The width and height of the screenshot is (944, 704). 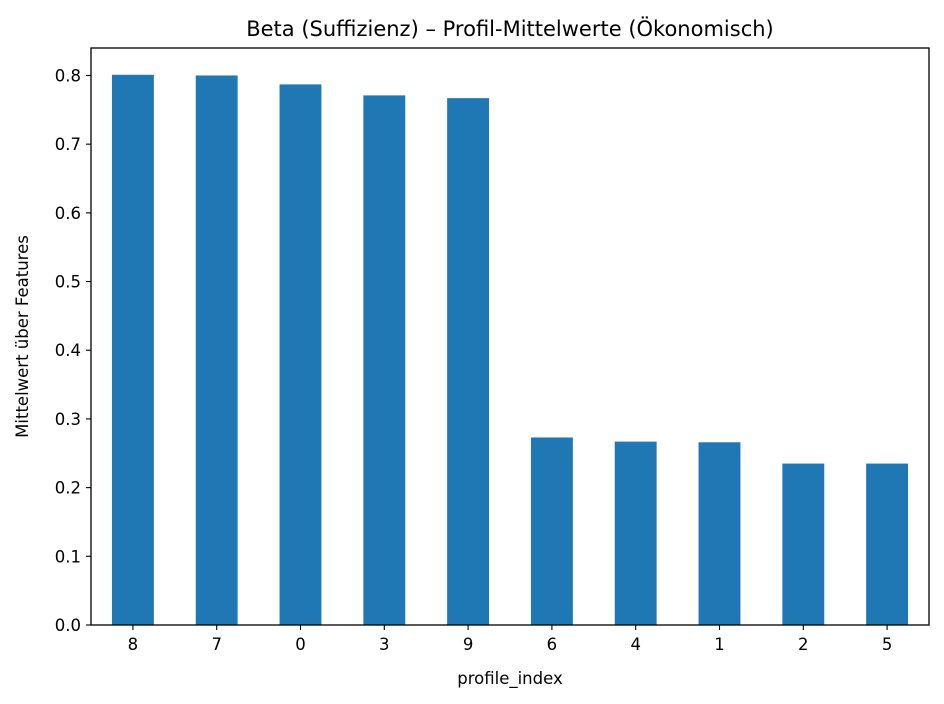 I want to click on x-tick-label: 6, so click(x=552, y=644).